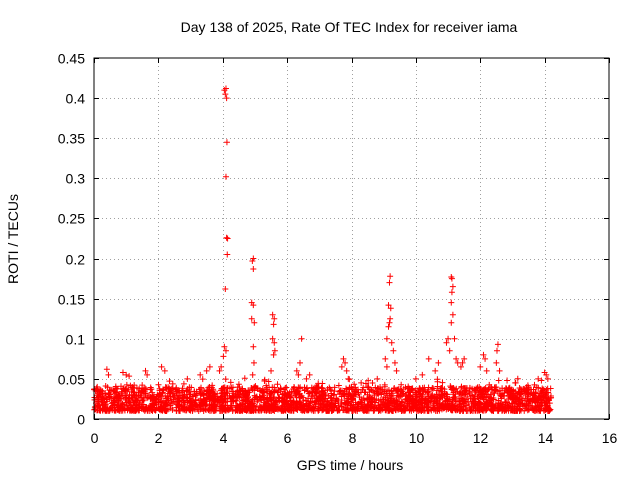 The height and width of the screenshot is (480, 640). I want to click on y-tick-label: 0.4, so click(76, 99).